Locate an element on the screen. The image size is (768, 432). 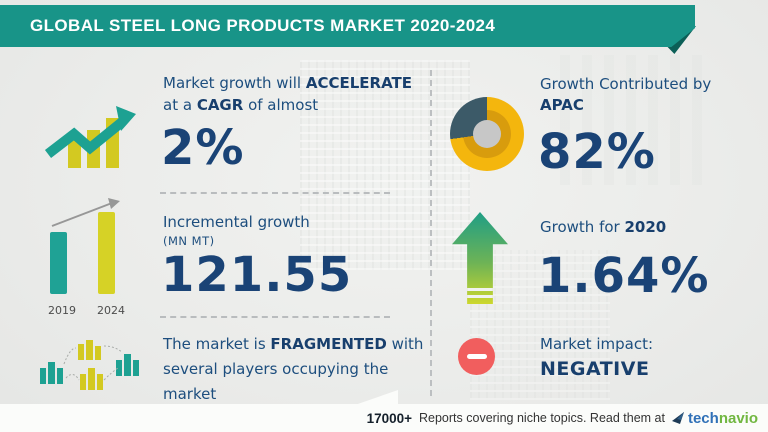
bar-year-left-label: 2019 is located at coordinates (62, 310).